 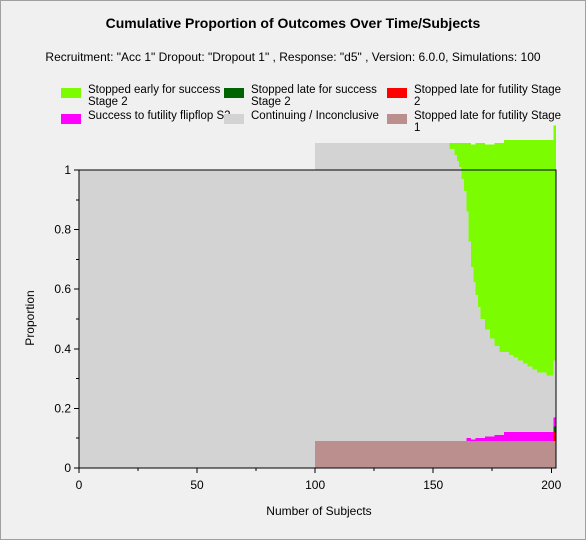 What do you see at coordinates (159, 116) in the screenshot?
I see `legend-label-flipflop: Success to futility flipflop S2` at bounding box center [159, 116].